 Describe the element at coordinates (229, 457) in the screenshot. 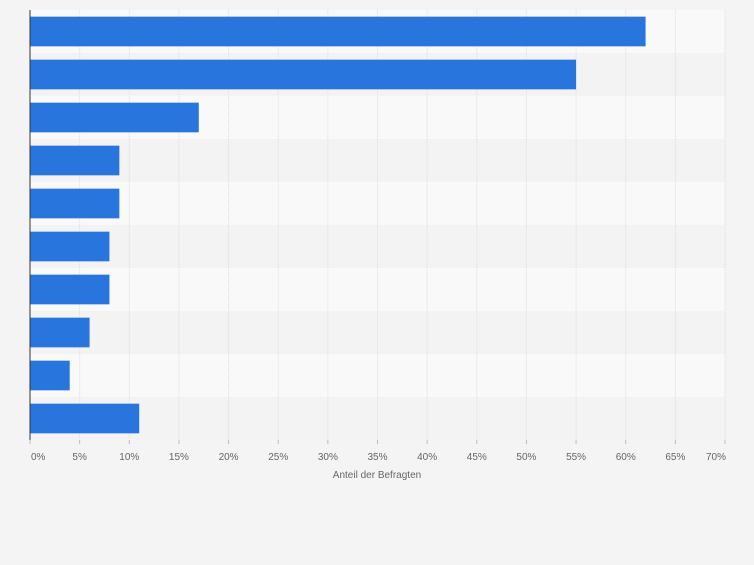

I see `x-tick-label-4: 20%` at that location.